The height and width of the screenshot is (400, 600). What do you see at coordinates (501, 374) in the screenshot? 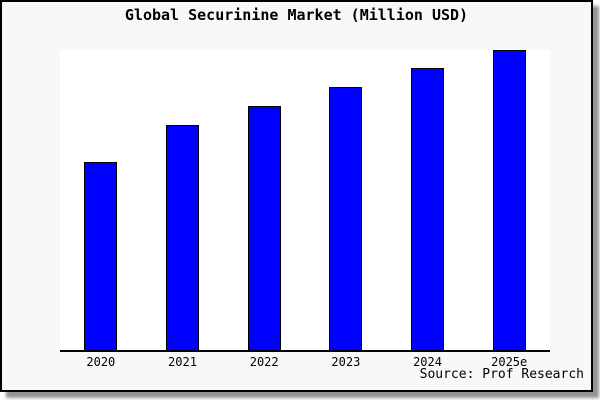
I see `source-note: Source: Prof Research` at bounding box center [501, 374].